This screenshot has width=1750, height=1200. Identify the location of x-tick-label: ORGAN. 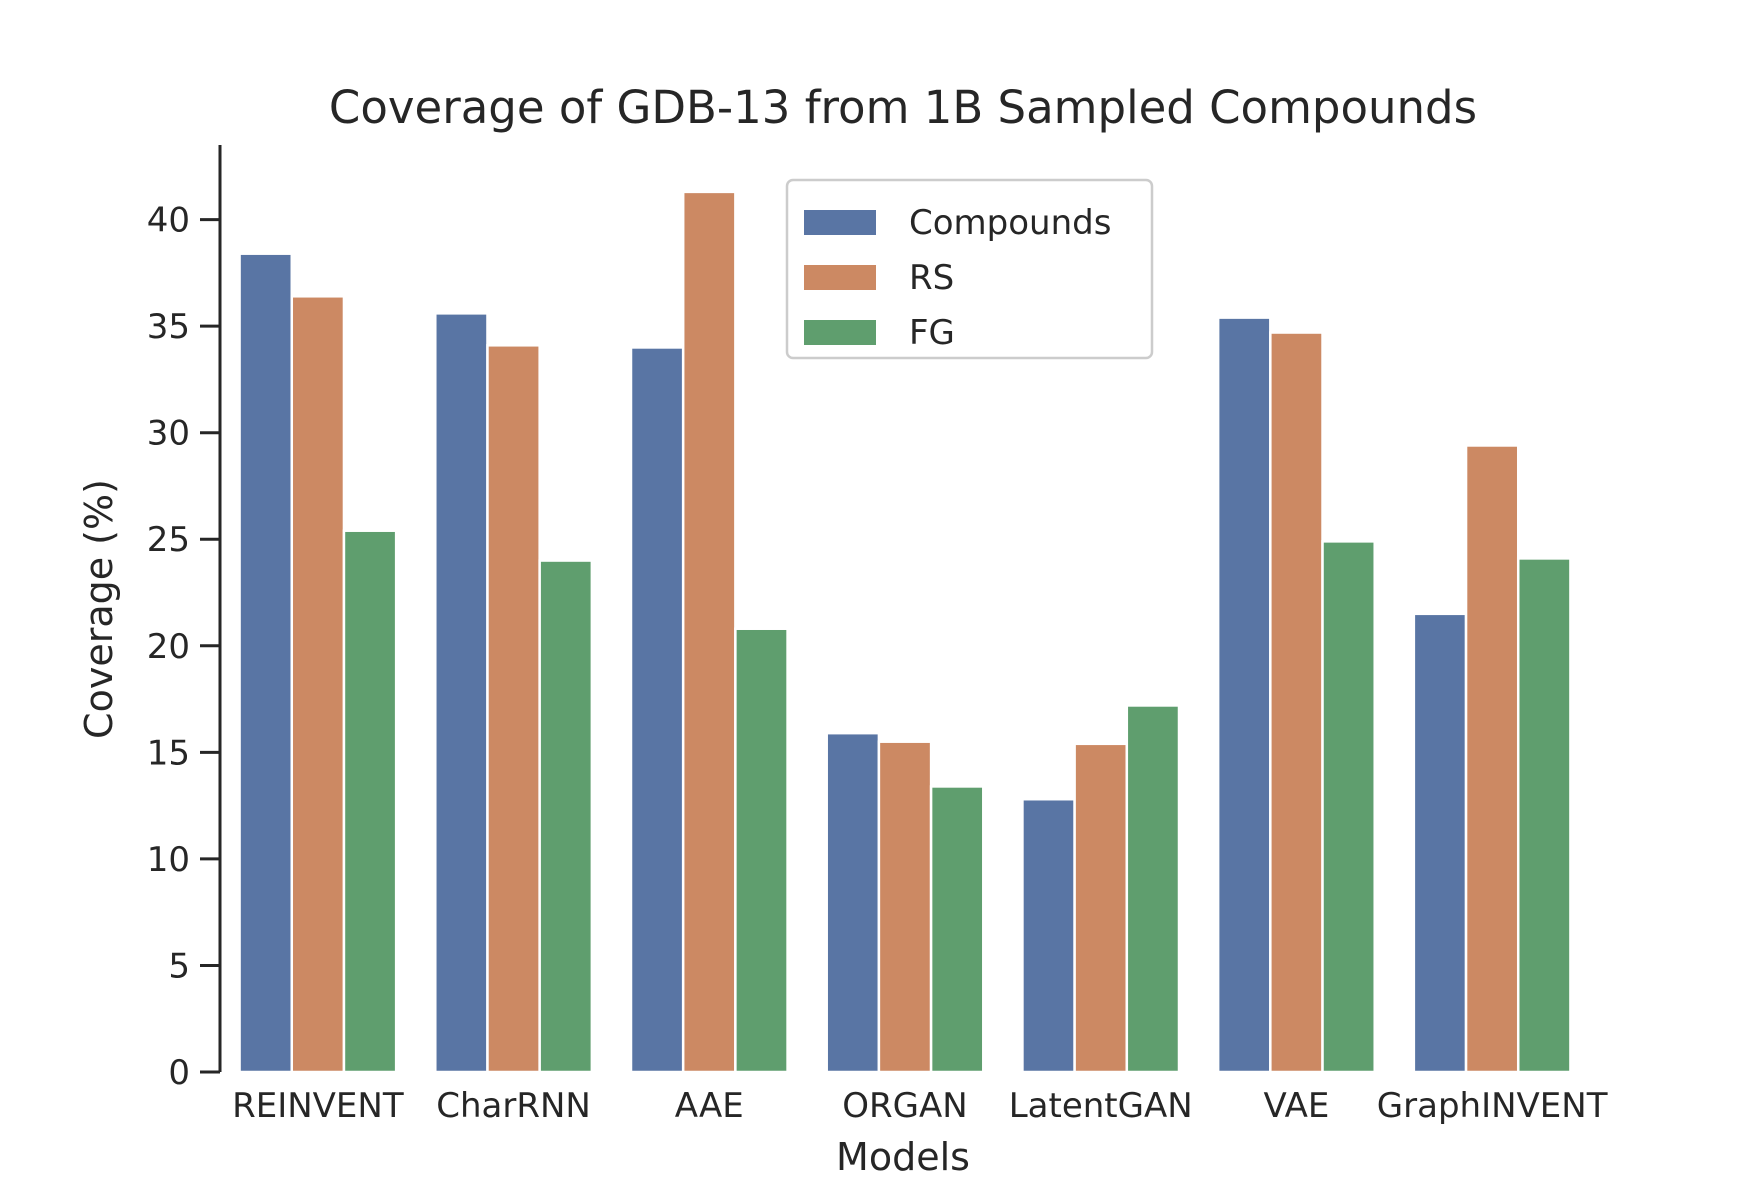
(904, 1106).